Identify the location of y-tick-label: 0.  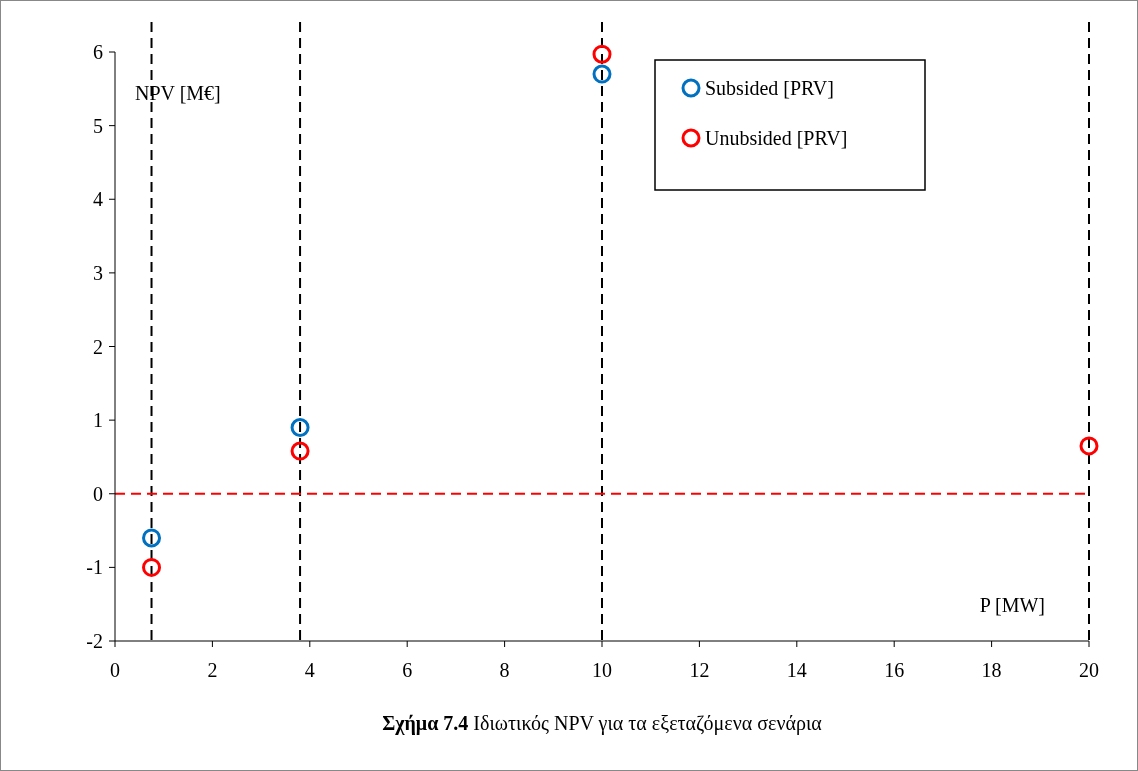
(98, 493).